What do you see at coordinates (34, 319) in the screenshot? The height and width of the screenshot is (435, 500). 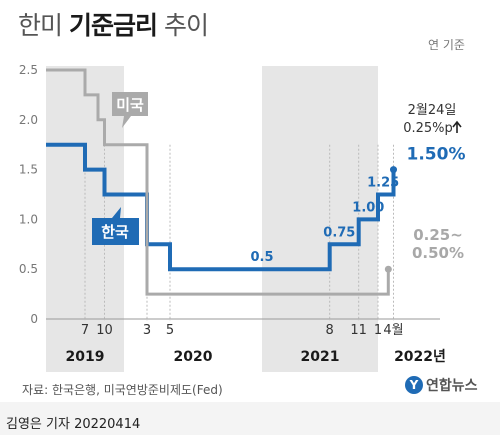 I see `y-tick-label: 0` at bounding box center [34, 319].